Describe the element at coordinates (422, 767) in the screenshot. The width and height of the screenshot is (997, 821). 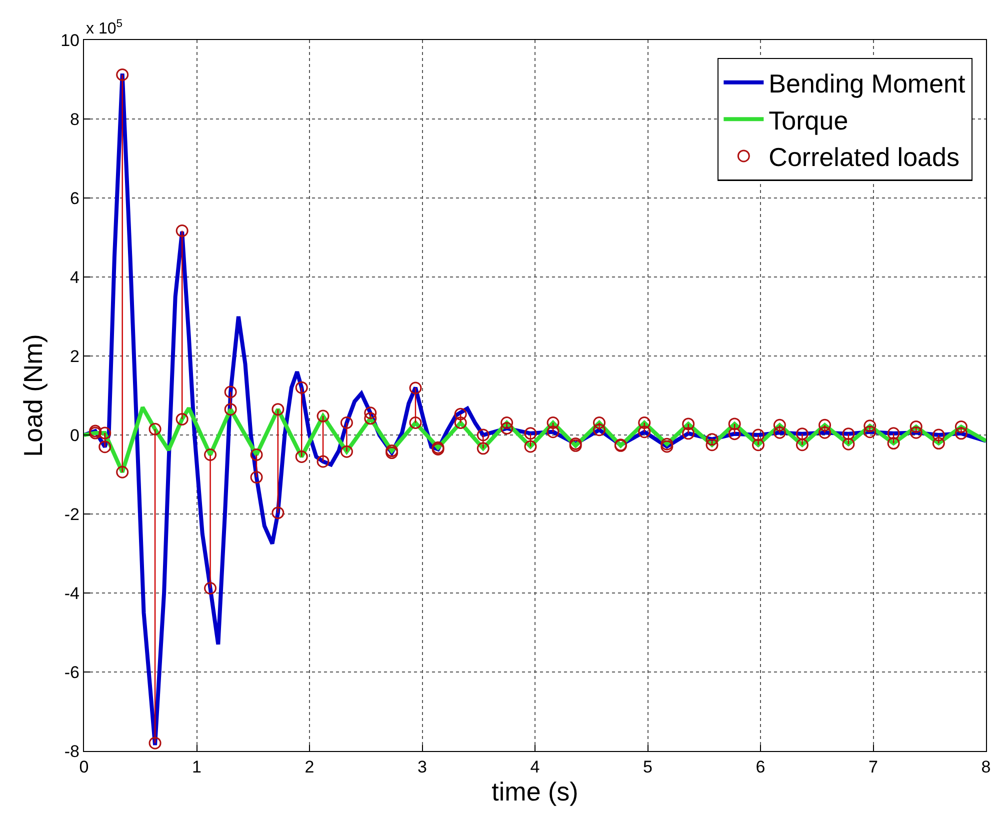
I see `x-tick-label: 3` at that location.